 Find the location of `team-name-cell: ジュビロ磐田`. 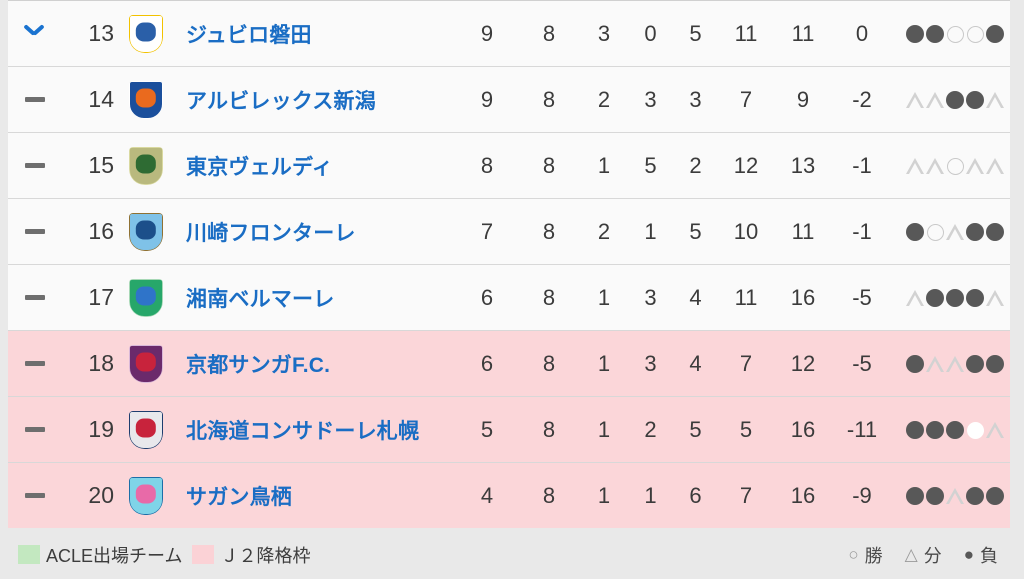

team-name-cell: ジュビロ磐田 is located at coordinates (314, 34).